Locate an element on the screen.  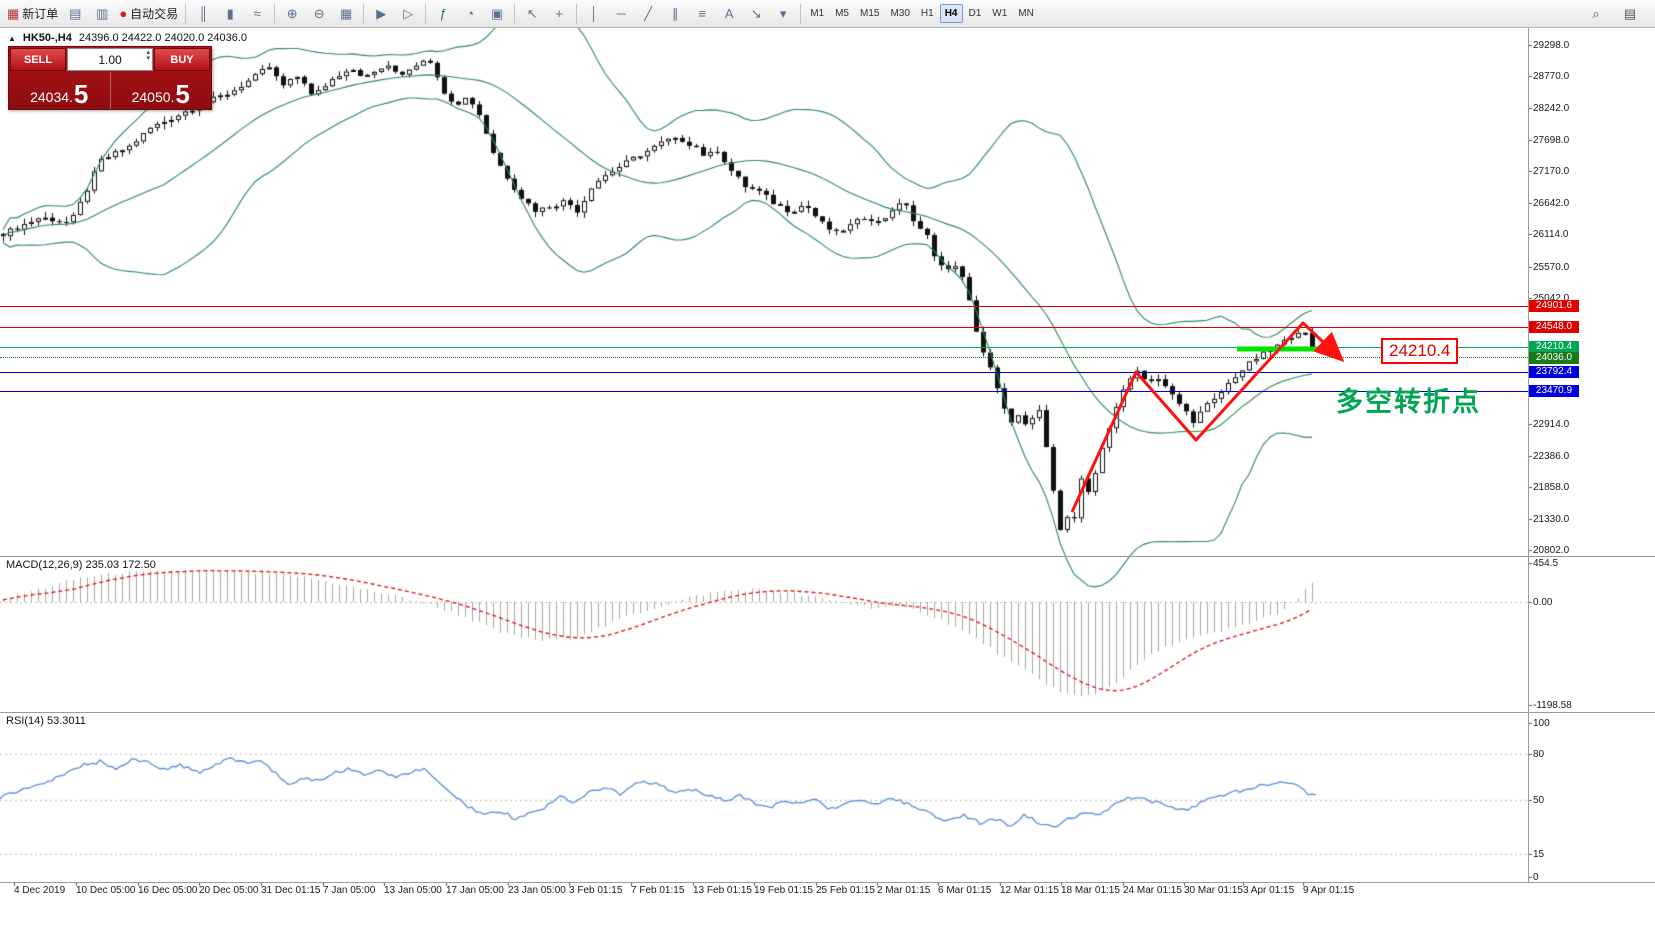
autotrade-button-label: 自动交易 is located at coordinates (154, 14).